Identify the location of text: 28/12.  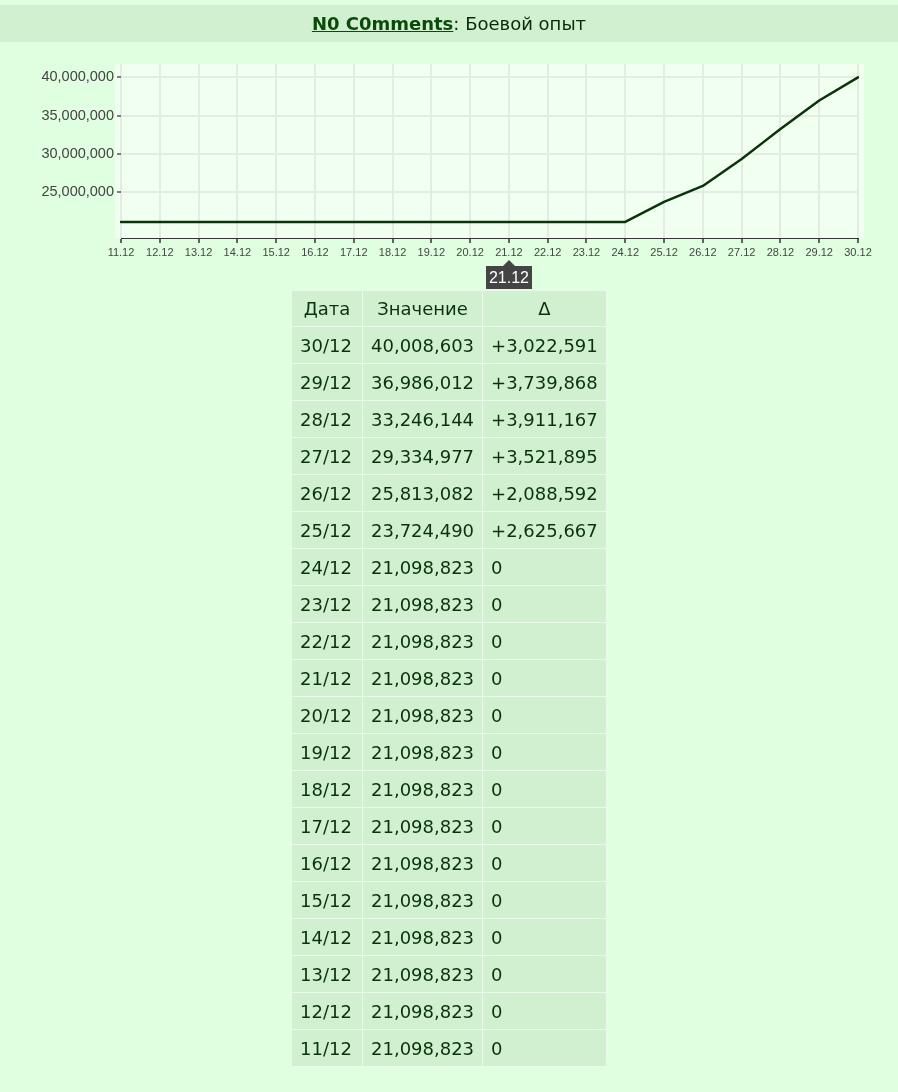
(327, 419).